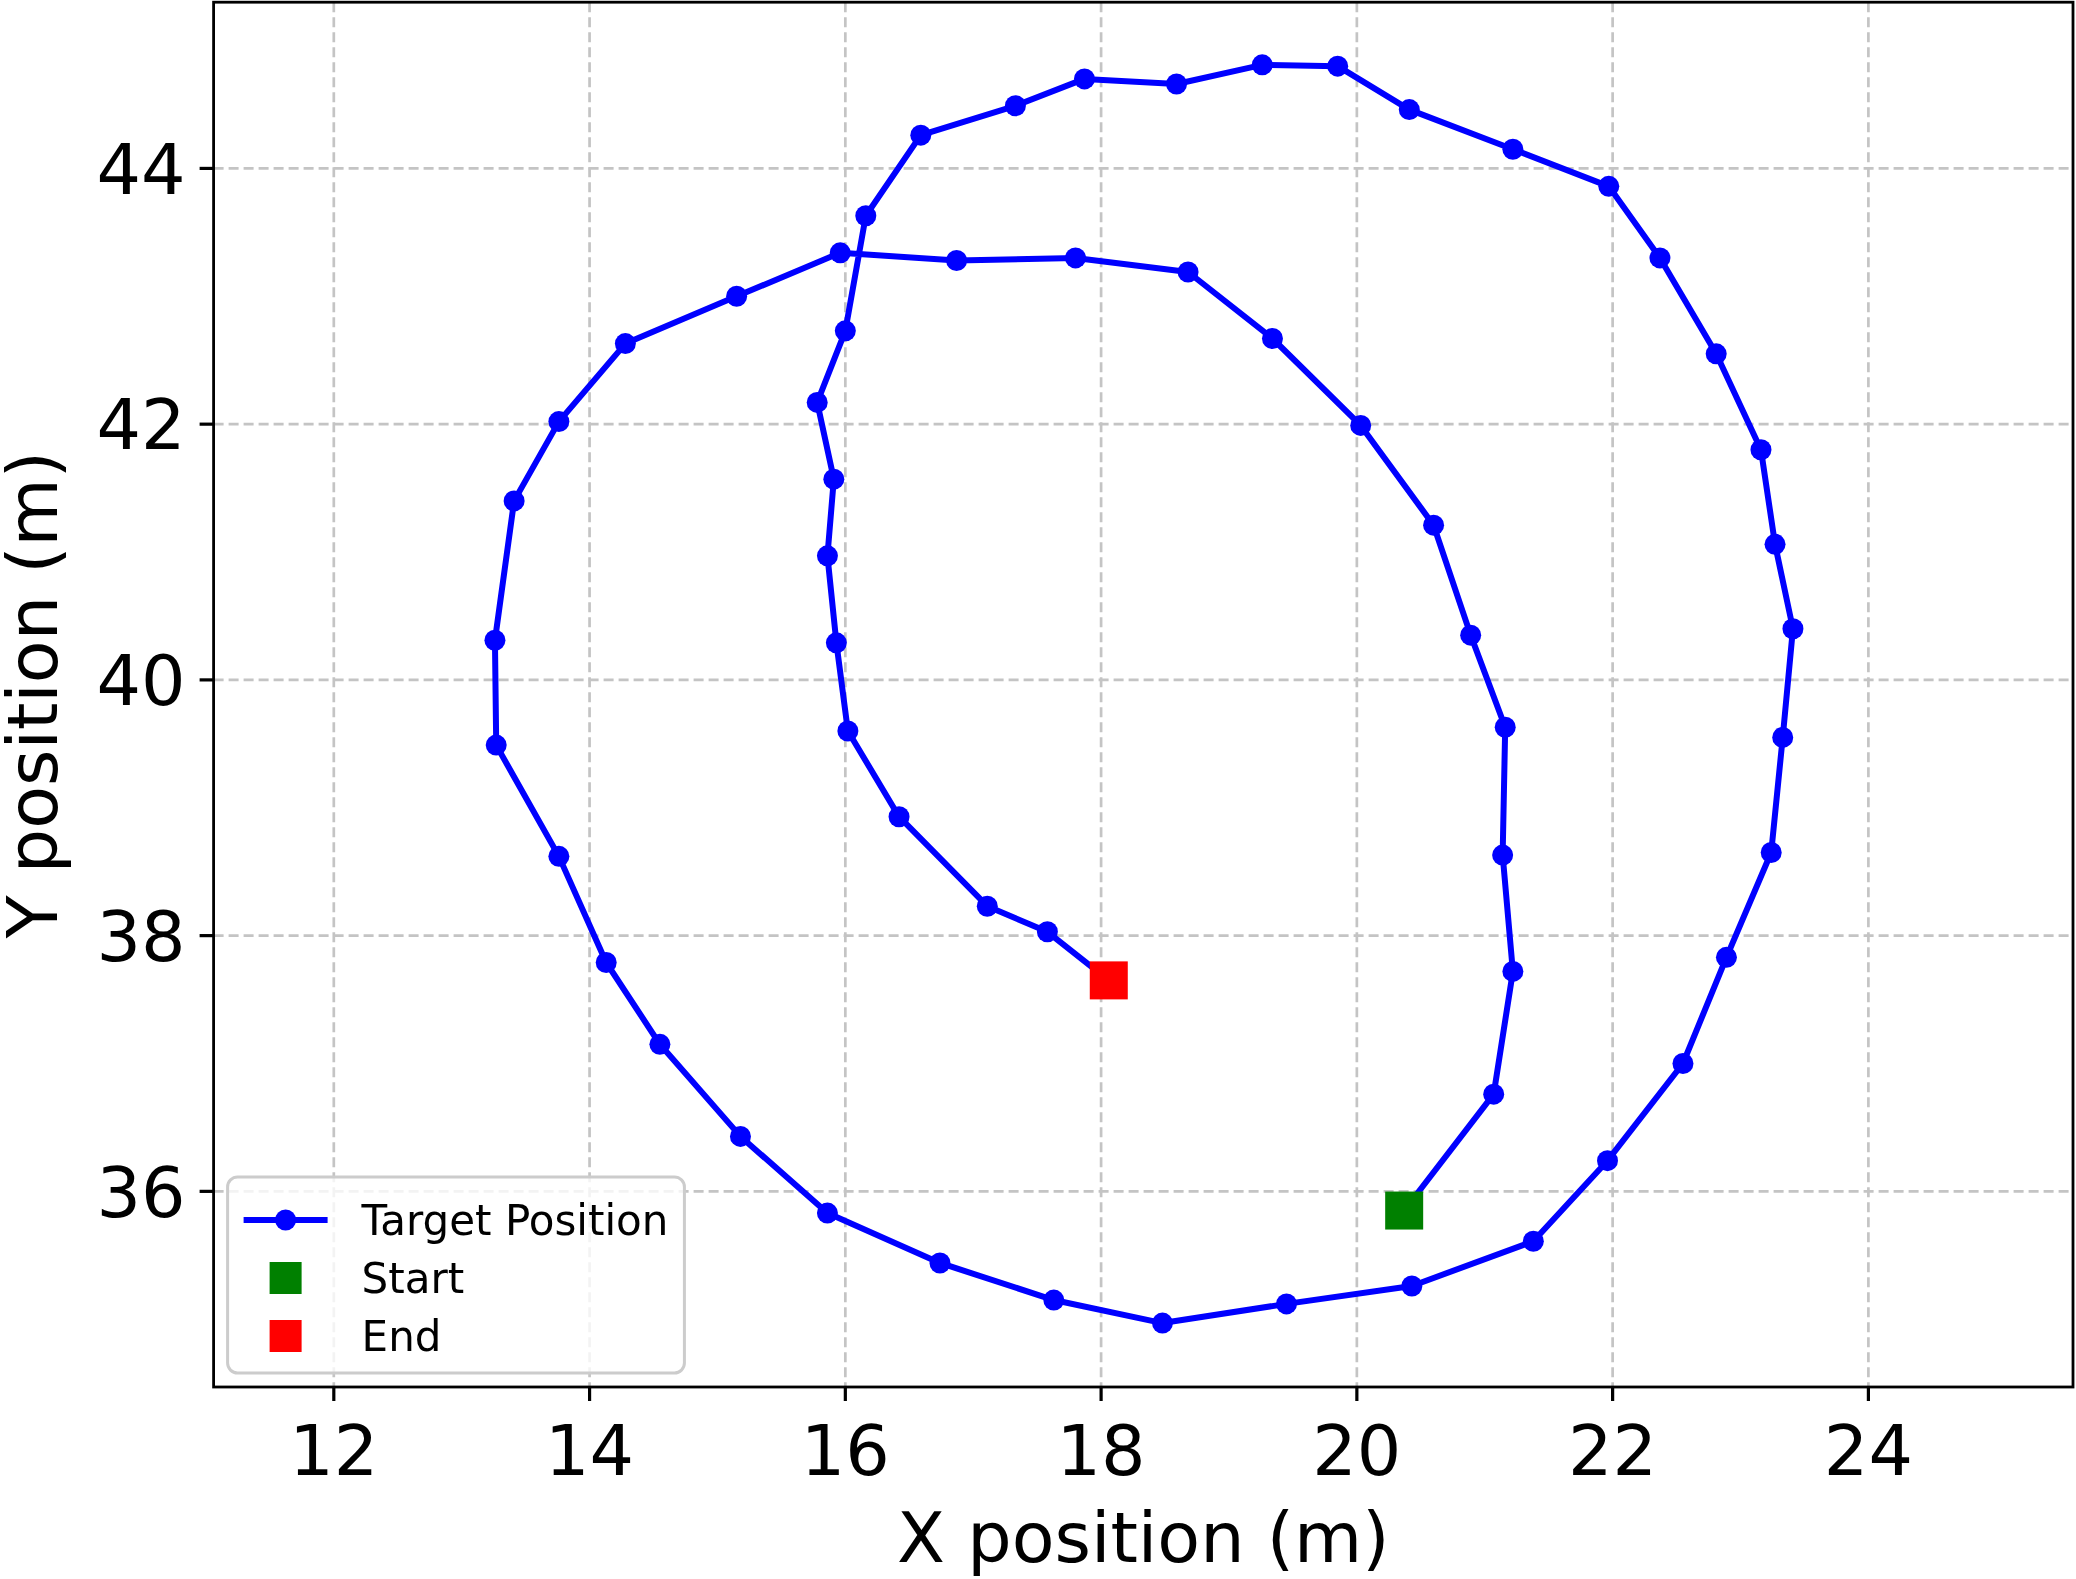  Describe the element at coordinates (141, 681) in the screenshot. I see `y-tick-label: 40` at that location.